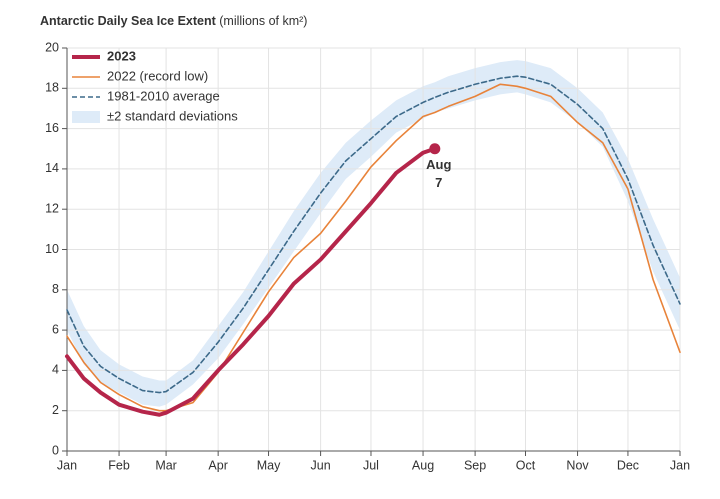  I want to click on legend-label: ±2 standard deviations, so click(172, 115).